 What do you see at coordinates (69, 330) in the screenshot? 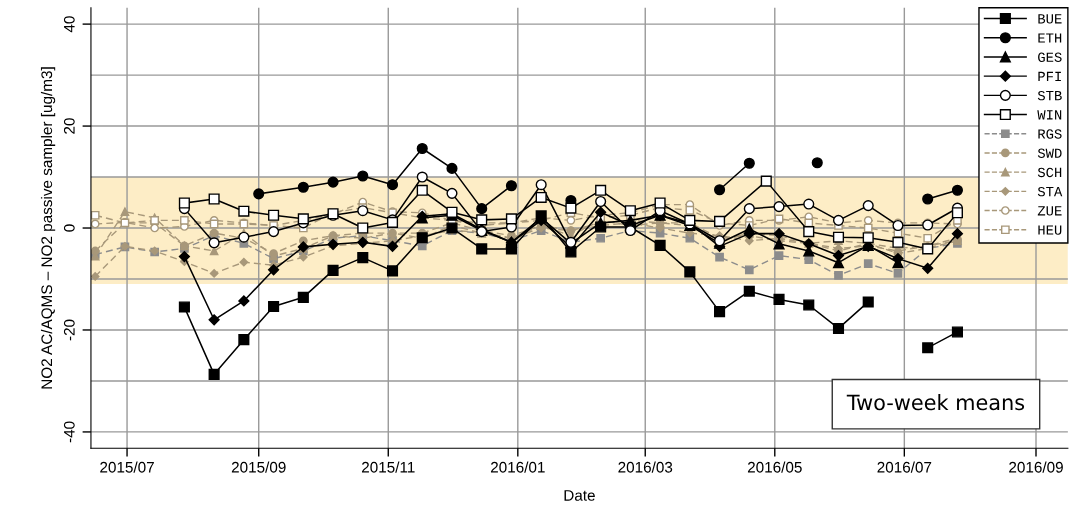
I see `y-tick-label: -20` at bounding box center [69, 330].